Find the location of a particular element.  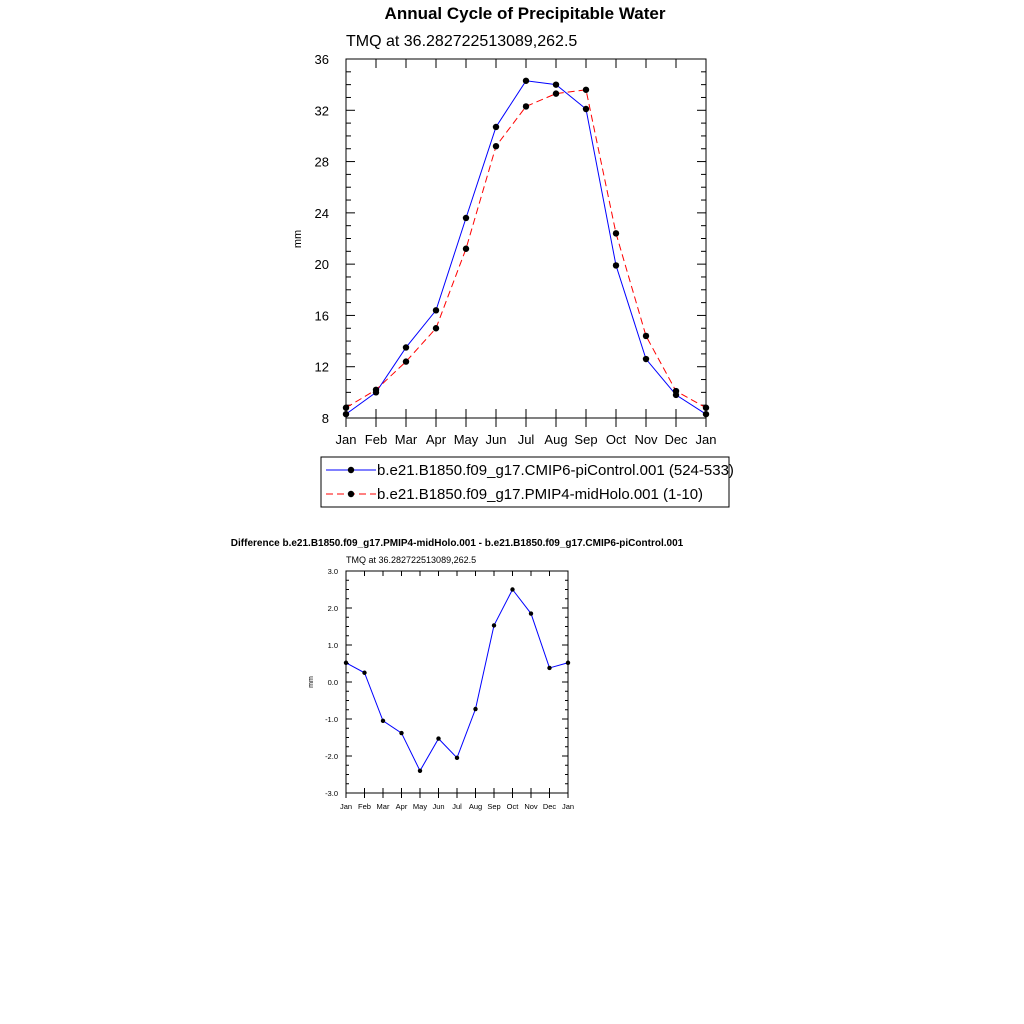

difference-y-tick-label: 3.0 is located at coordinates (333, 571).